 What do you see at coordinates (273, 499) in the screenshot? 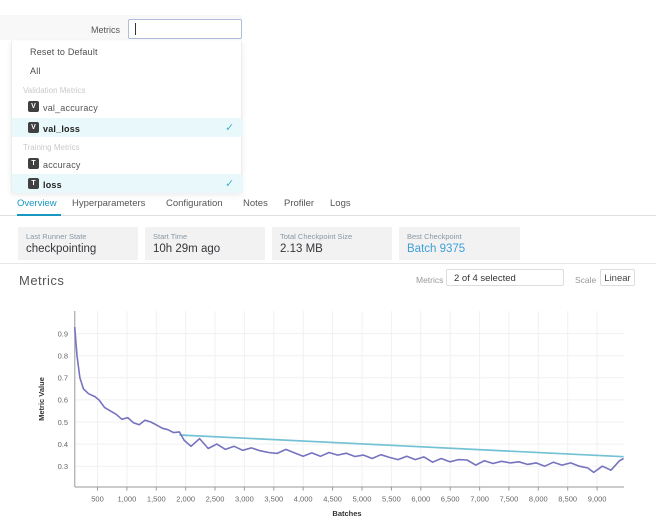
I see `svg-text: 3,500` at bounding box center [273, 499].